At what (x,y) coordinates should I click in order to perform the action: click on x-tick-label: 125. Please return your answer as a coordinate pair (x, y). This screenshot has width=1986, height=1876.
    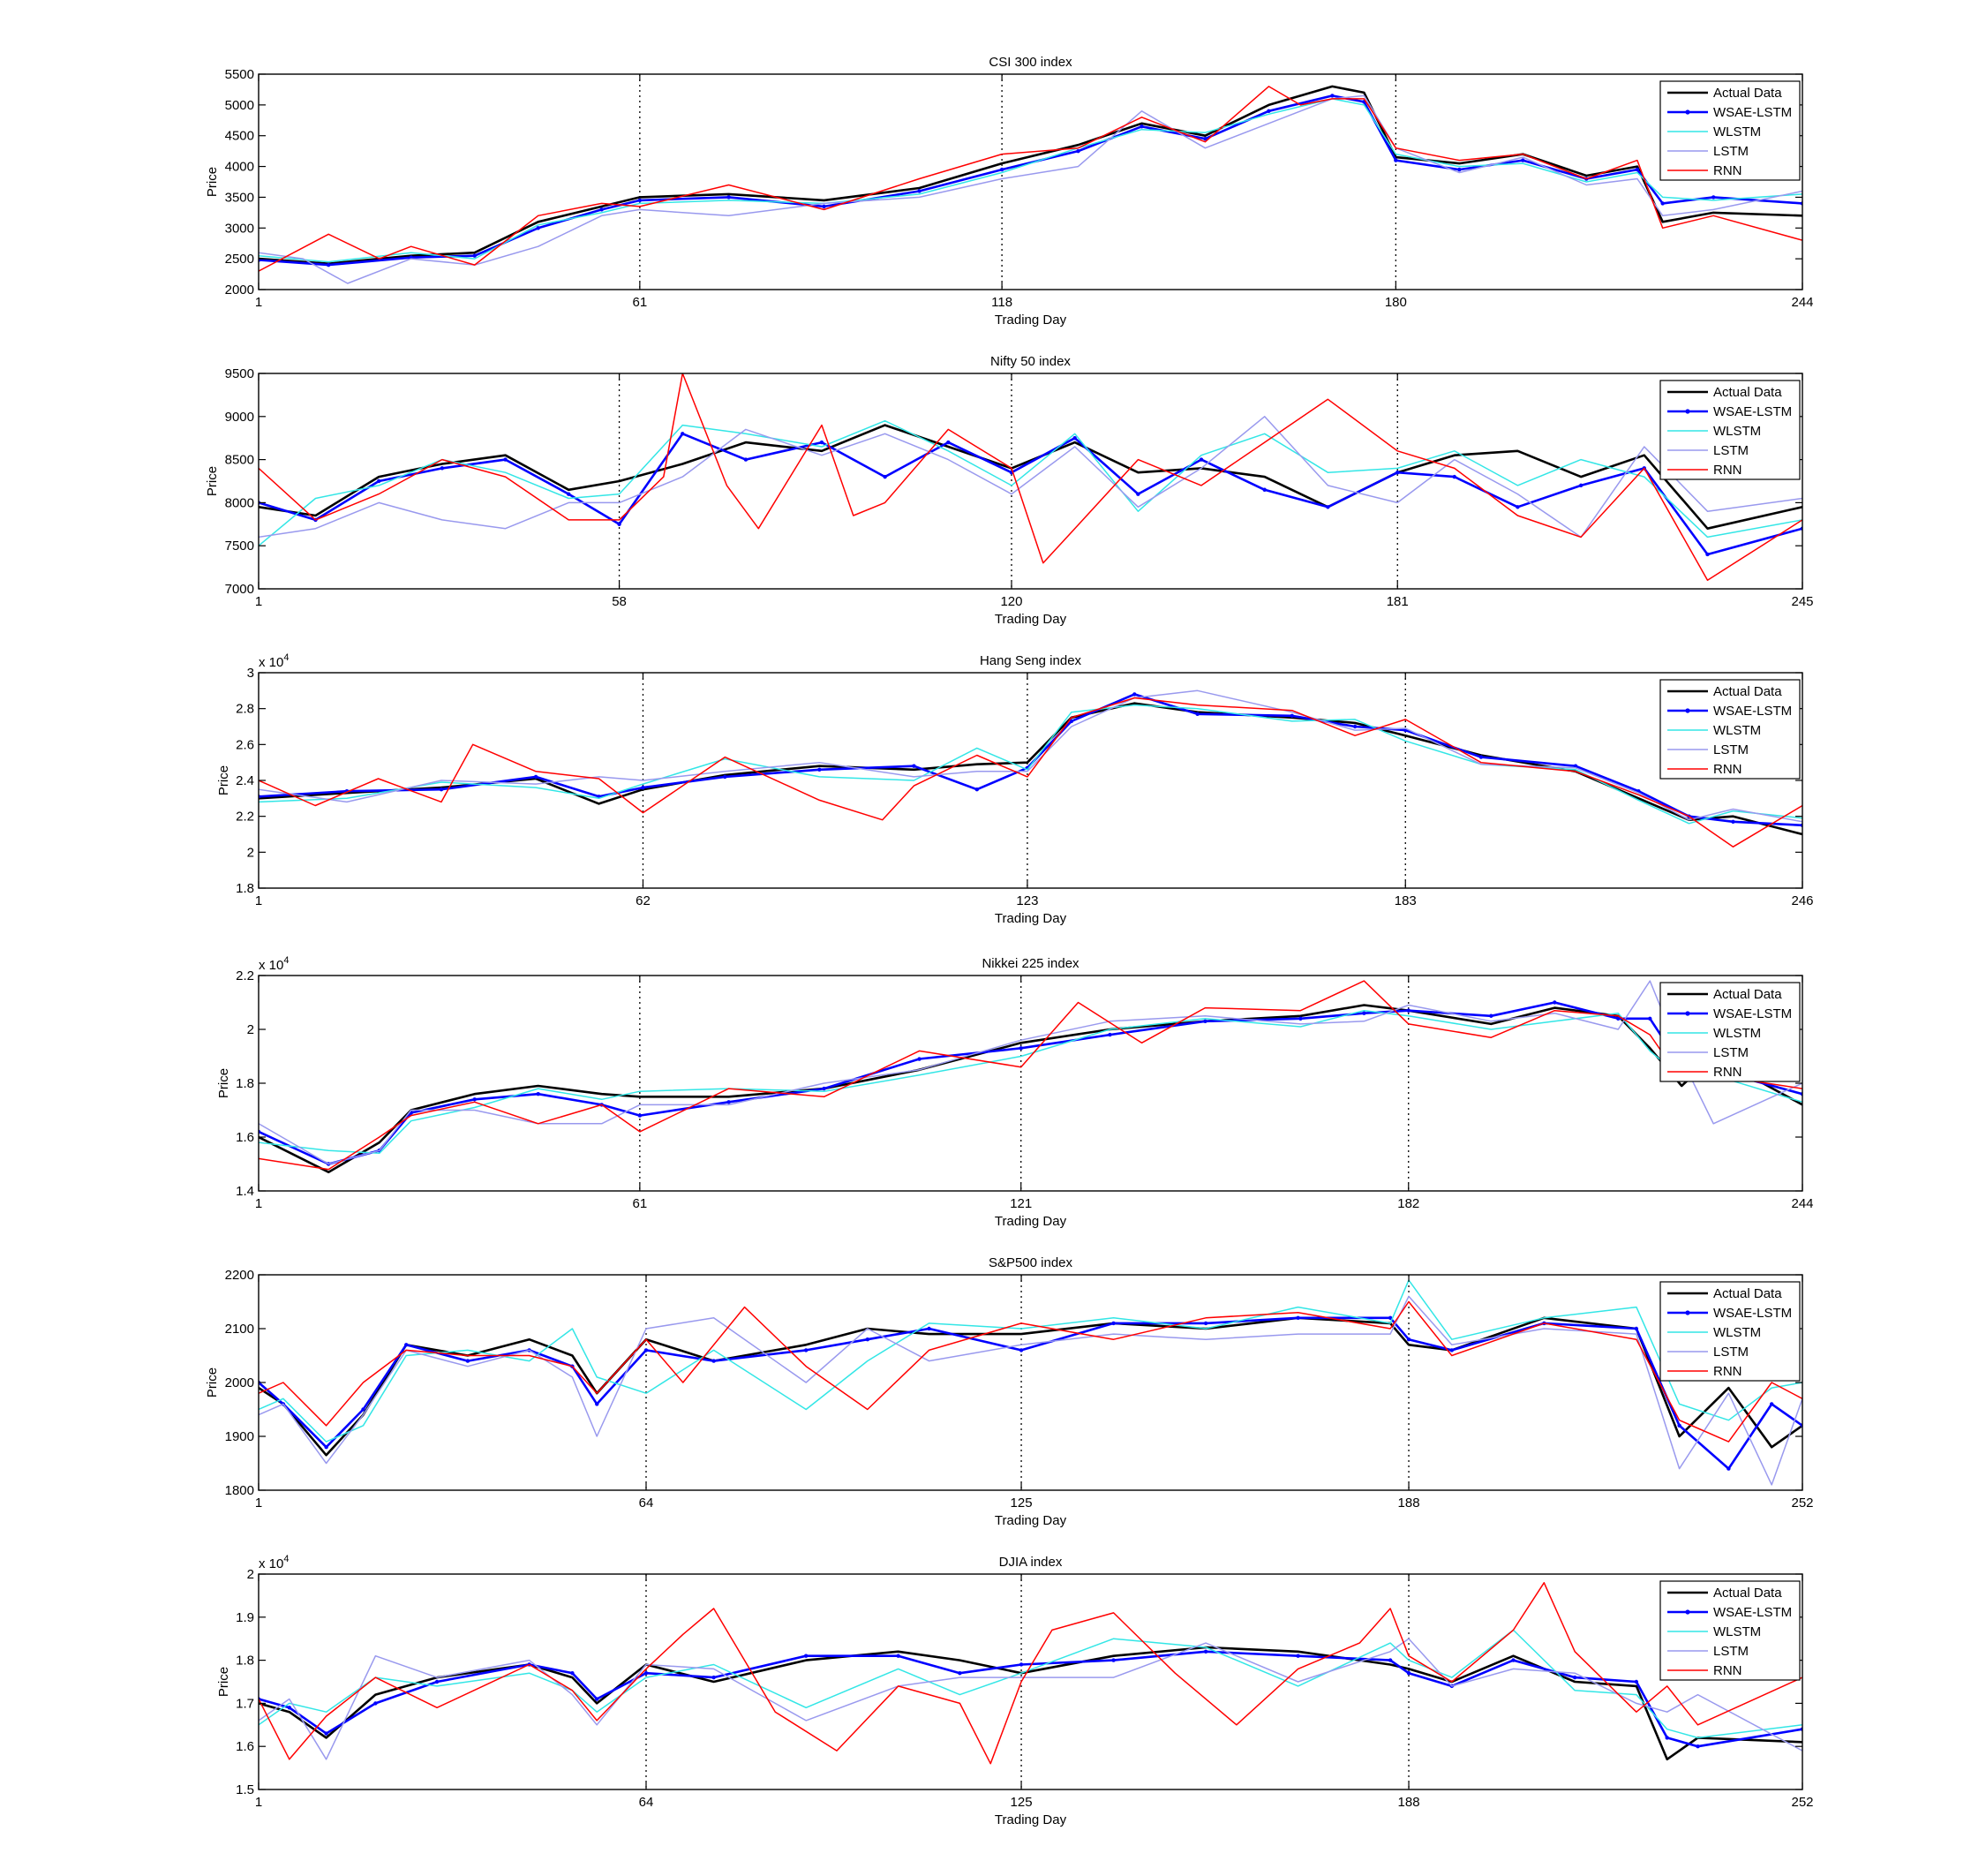
    Looking at the image, I should click on (1022, 1802).